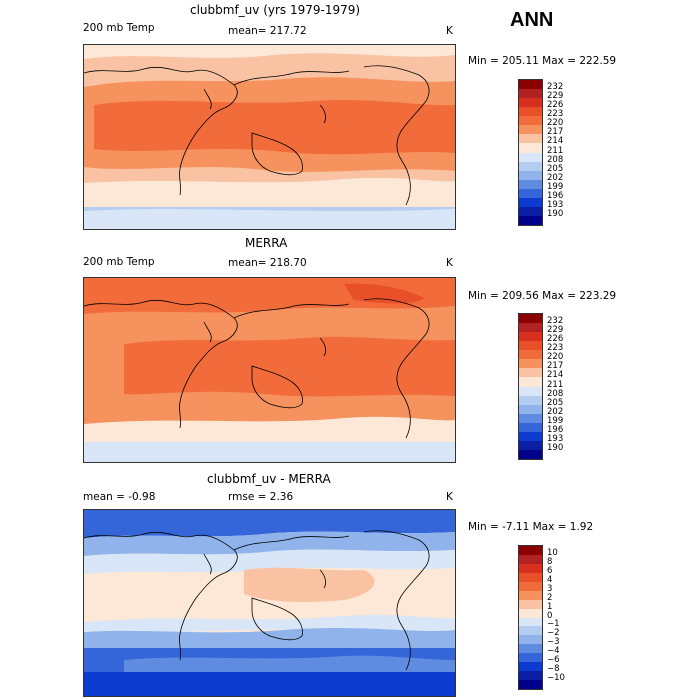  What do you see at coordinates (261, 497) in the screenshot?
I see `panel-3-rmse-label: rmse = 2.36` at bounding box center [261, 497].